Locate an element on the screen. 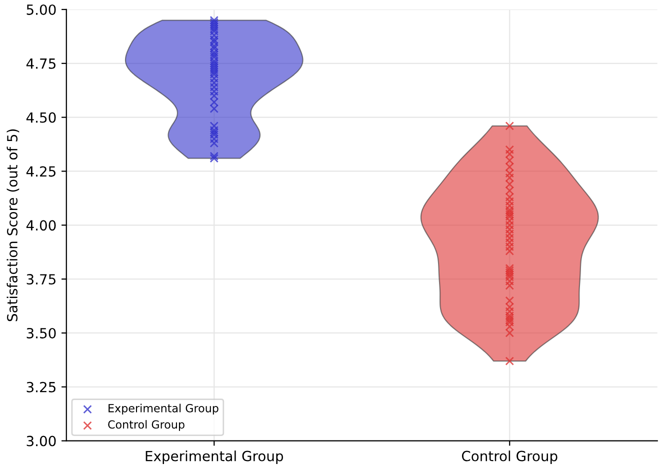  y-tick-label: 4.75 is located at coordinates (41, 63).